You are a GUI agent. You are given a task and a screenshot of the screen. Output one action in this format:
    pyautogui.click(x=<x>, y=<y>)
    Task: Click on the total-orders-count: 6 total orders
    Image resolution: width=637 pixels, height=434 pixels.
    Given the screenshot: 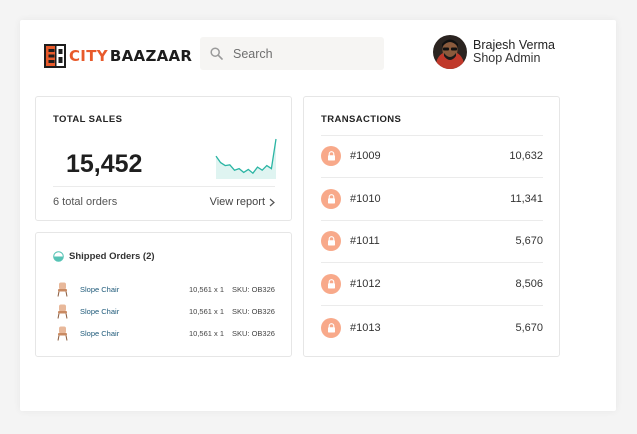 What is the action you would take?
    pyautogui.click(x=85, y=202)
    